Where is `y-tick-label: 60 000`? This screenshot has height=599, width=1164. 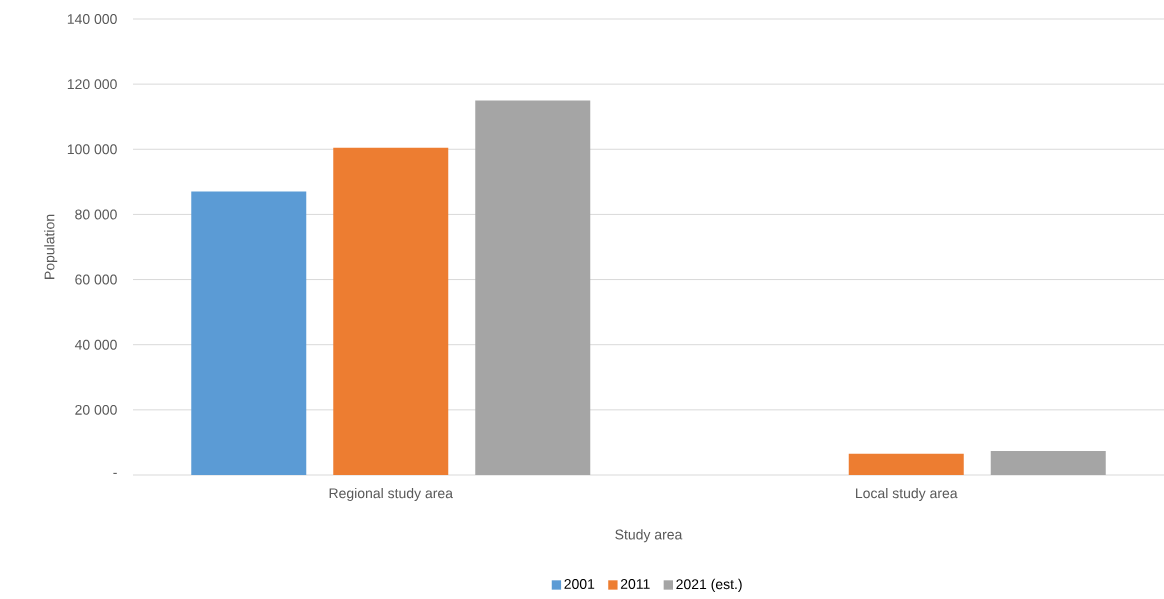
y-tick-label: 60 000 is located at coordinates (96, 279).